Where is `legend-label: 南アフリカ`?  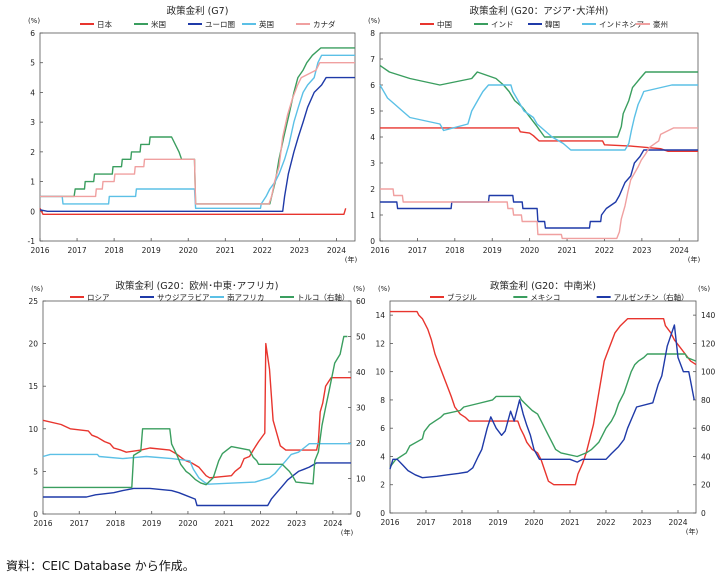
legend-label: 南アフリカ is located at coordinates (246, 297).